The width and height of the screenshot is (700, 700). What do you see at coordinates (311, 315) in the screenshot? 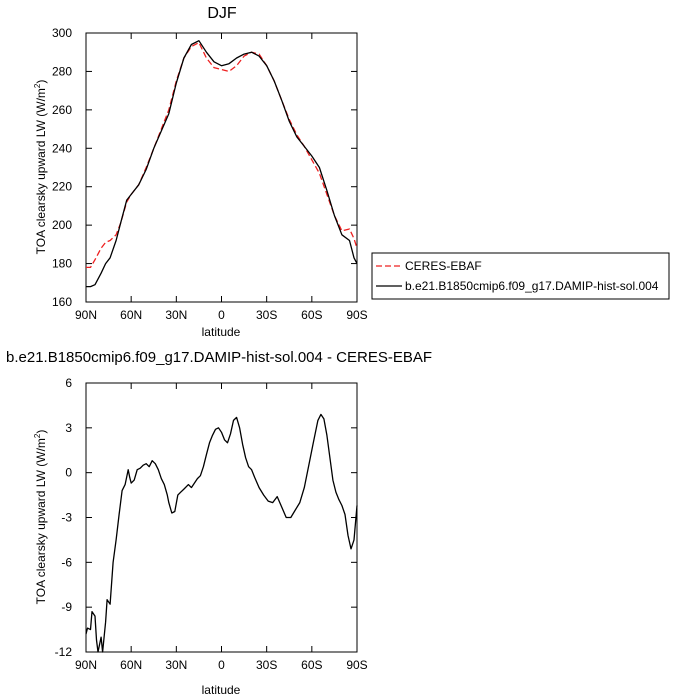
I see `chart1-x-tick-label: 60S` at bounding box center [311, 315].